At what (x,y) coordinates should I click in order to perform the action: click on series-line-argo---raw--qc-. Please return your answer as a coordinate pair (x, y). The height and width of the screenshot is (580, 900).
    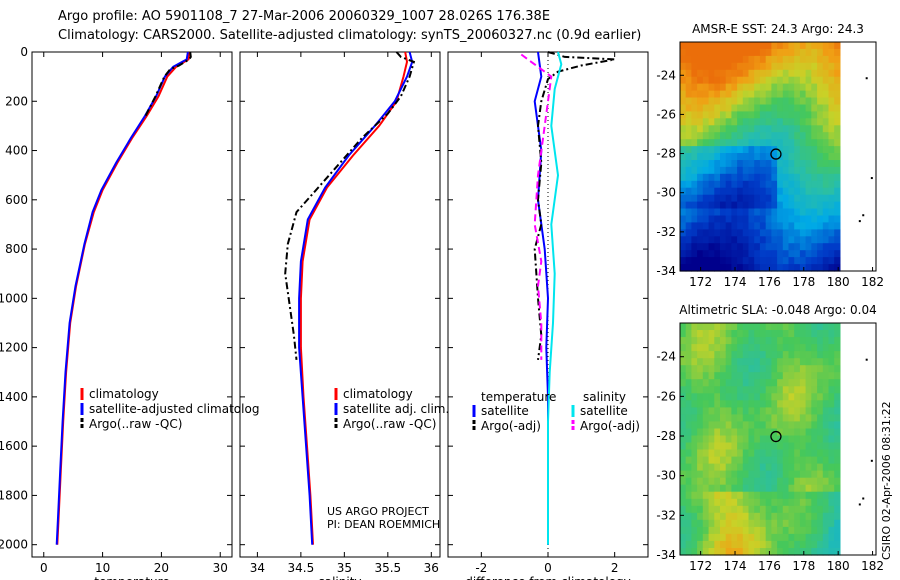
    Looking at the image, I should click on (168, 84).